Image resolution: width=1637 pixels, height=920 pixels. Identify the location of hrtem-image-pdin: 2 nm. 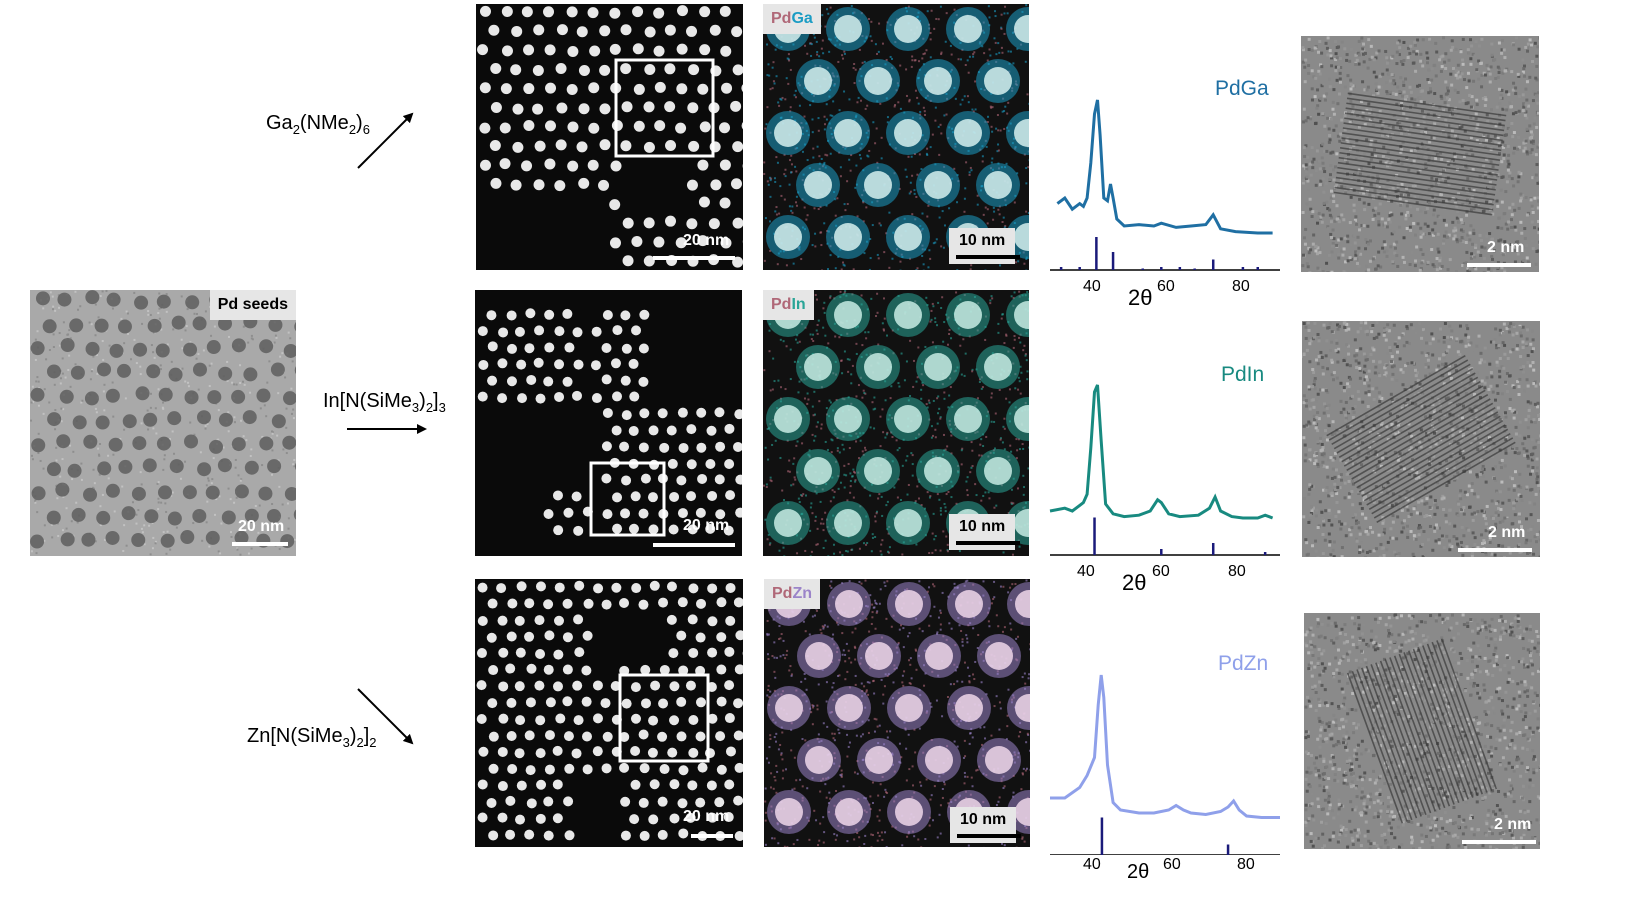
(1421, 439).